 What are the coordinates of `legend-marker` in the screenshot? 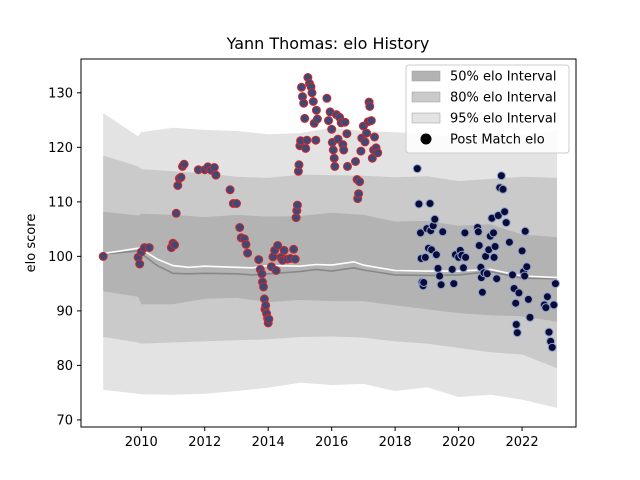 It's located at (426, 139).